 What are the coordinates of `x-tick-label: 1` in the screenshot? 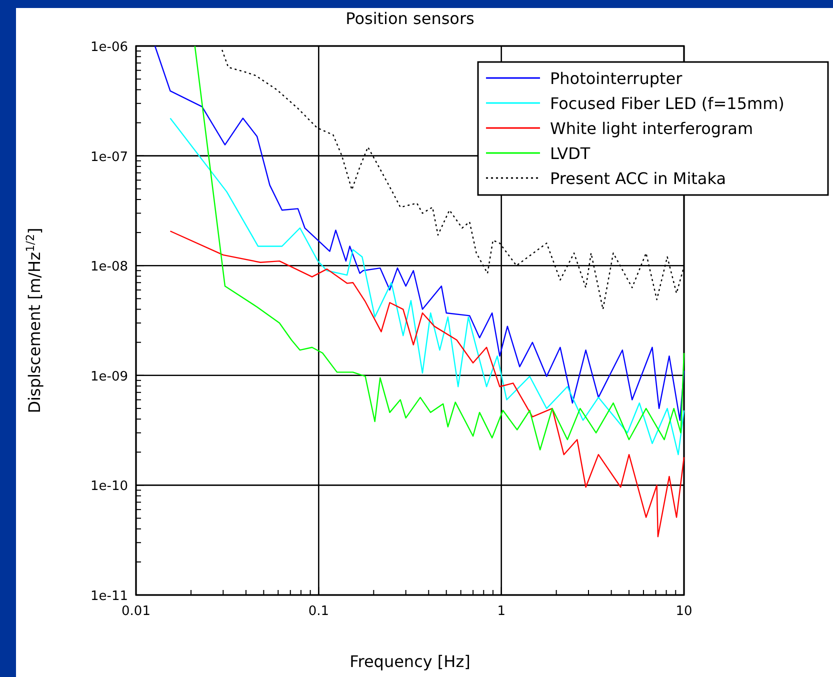 It's located at (501, 611).